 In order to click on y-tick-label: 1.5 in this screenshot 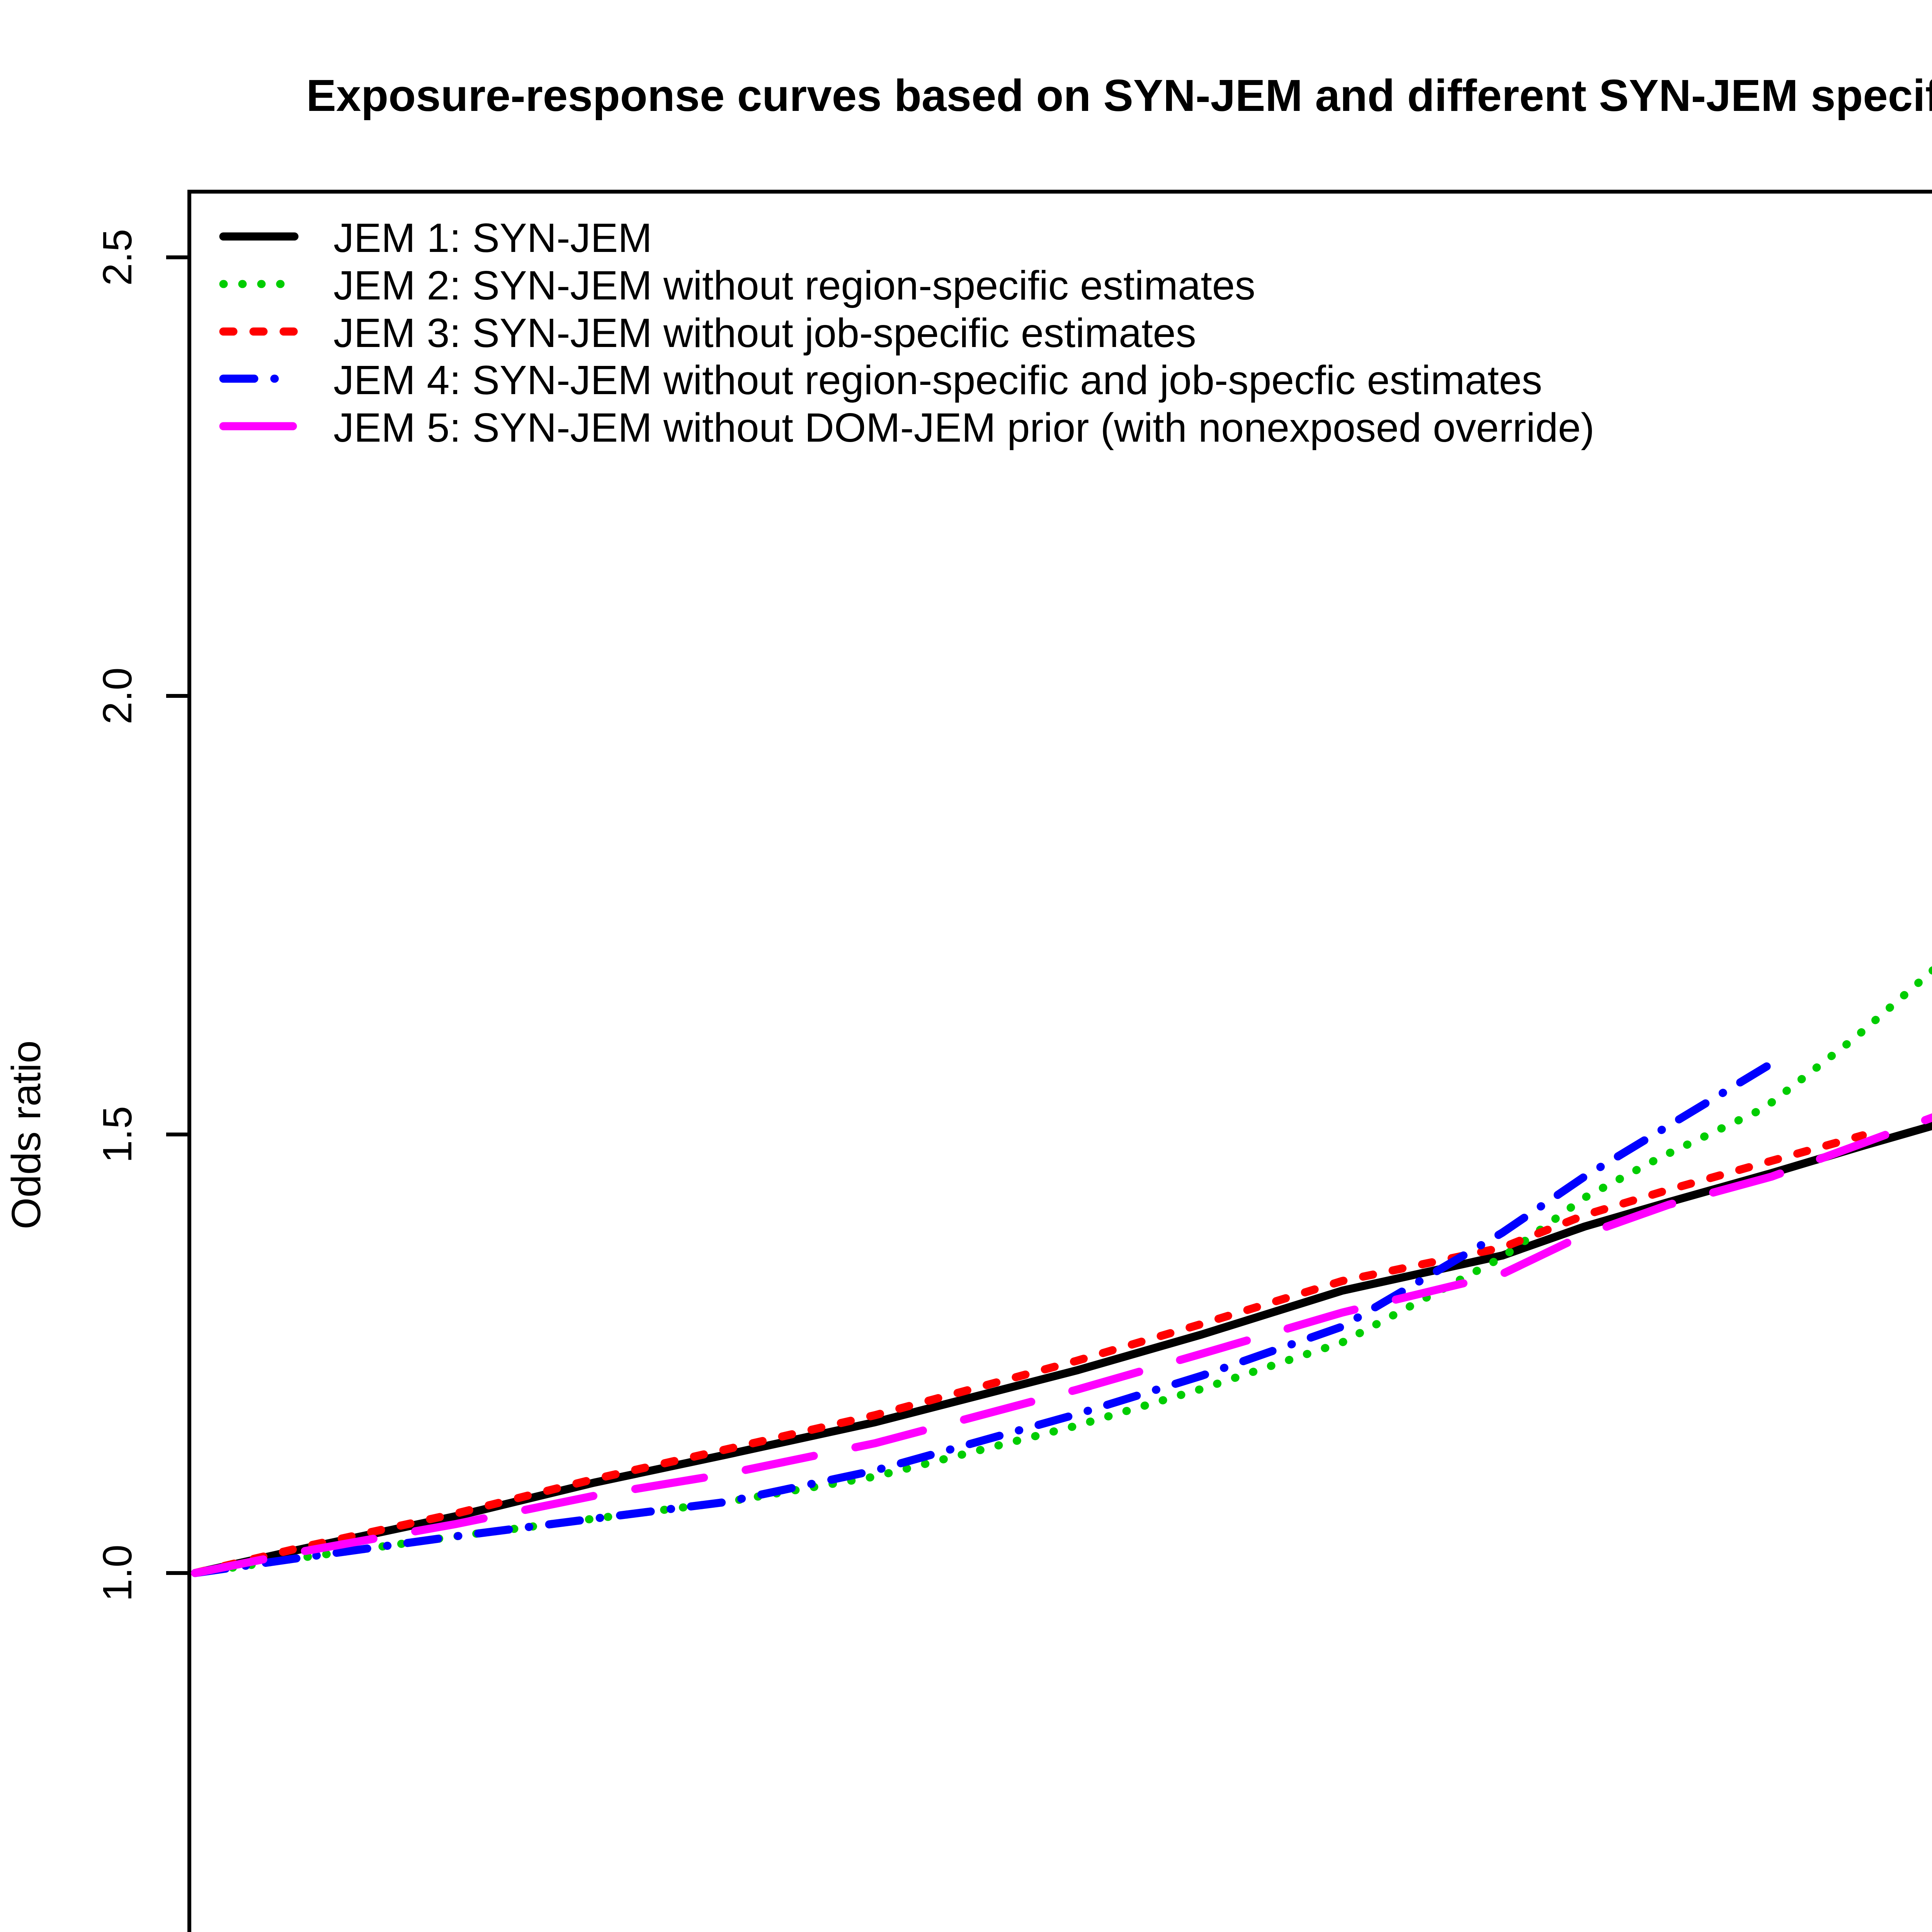, I will do `click(118, 1134)`.